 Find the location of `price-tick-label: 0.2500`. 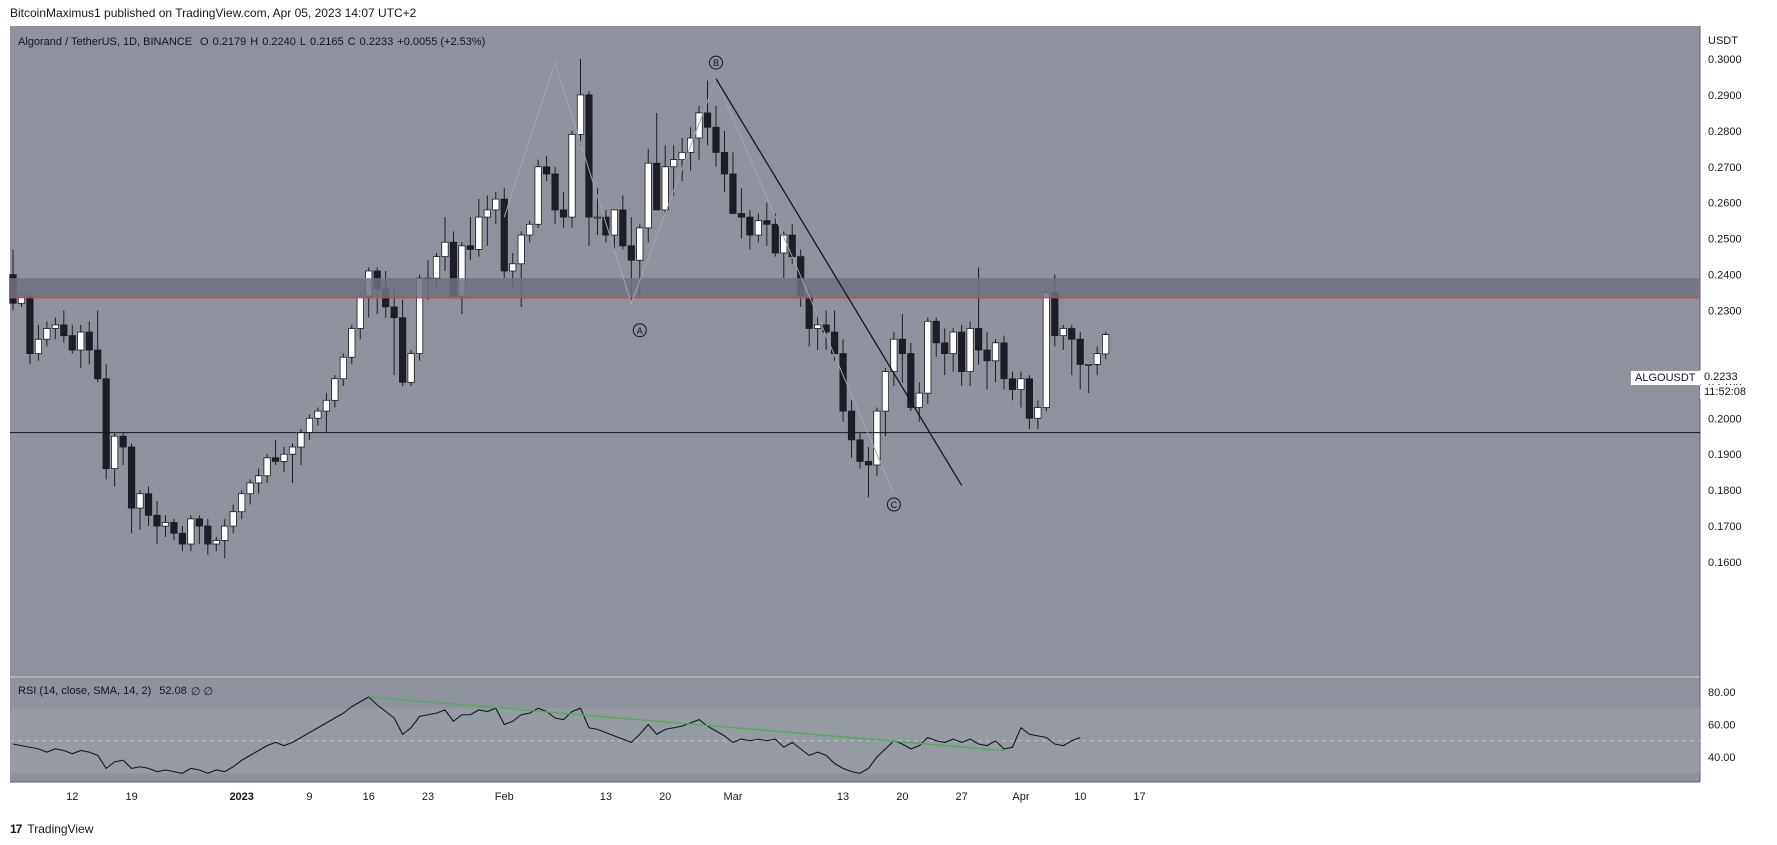

price-tick-label: 0.2500 is located at coordinates (1725, 240).